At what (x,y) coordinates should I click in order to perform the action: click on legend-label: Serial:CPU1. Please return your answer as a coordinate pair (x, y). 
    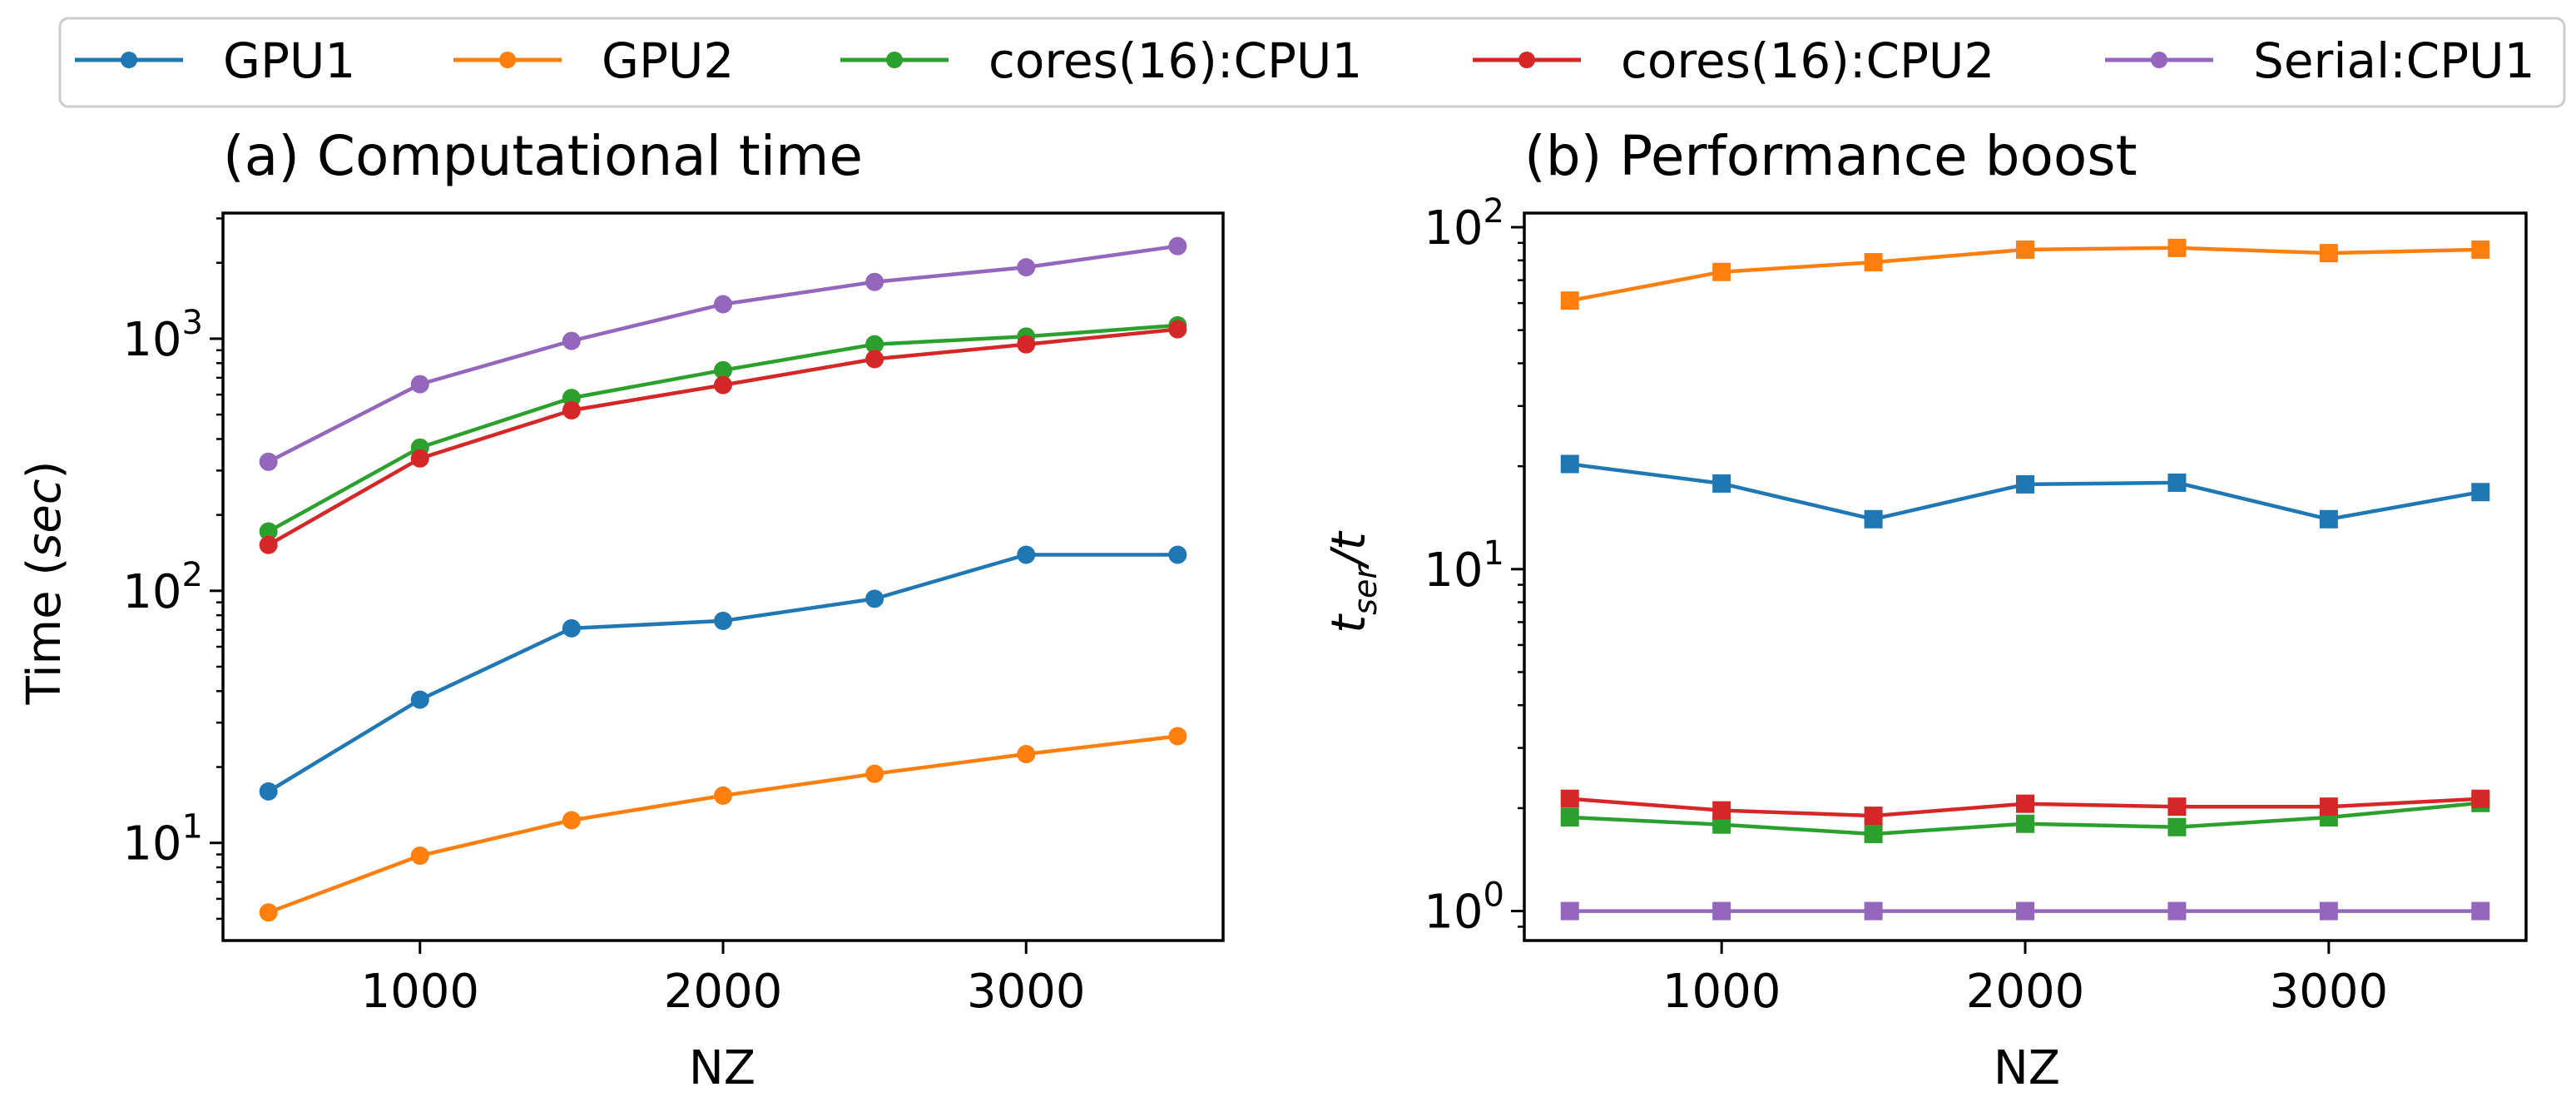
    Looking at the image, I should click on (2393, 61).